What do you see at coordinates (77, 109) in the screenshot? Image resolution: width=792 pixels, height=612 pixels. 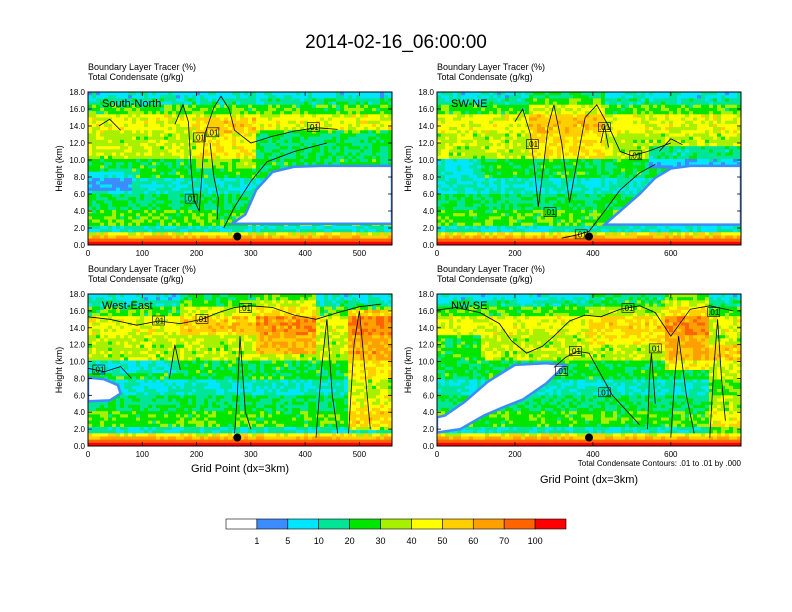 I see `y-tick-label: 16.0` at bounding box center [77, 109].